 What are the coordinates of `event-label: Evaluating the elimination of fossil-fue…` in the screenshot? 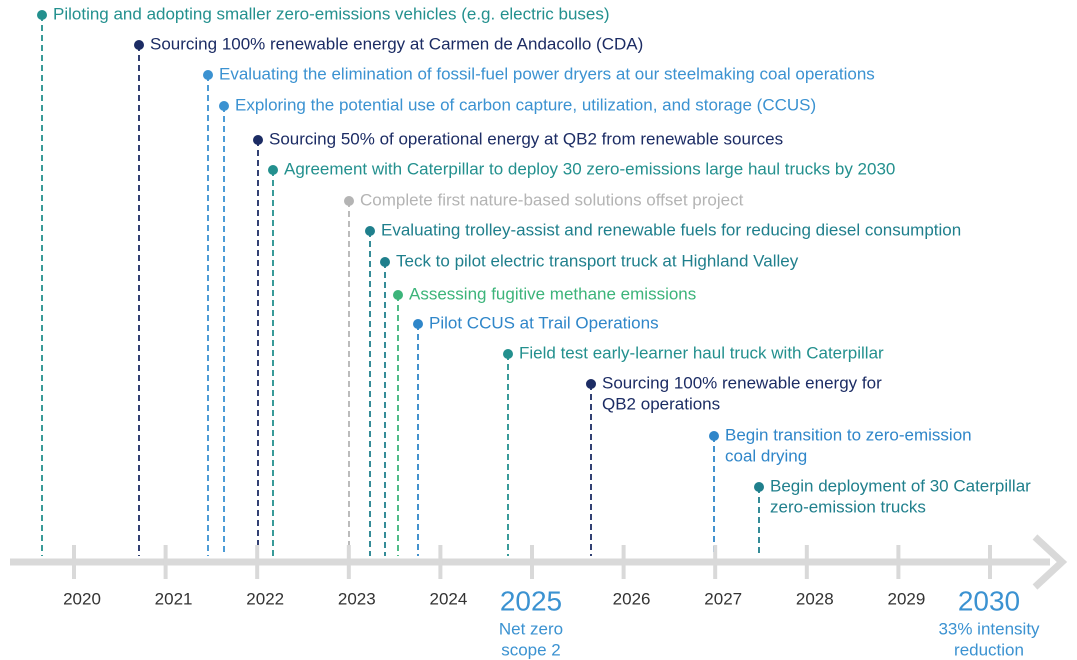 It's located at (547, 73).